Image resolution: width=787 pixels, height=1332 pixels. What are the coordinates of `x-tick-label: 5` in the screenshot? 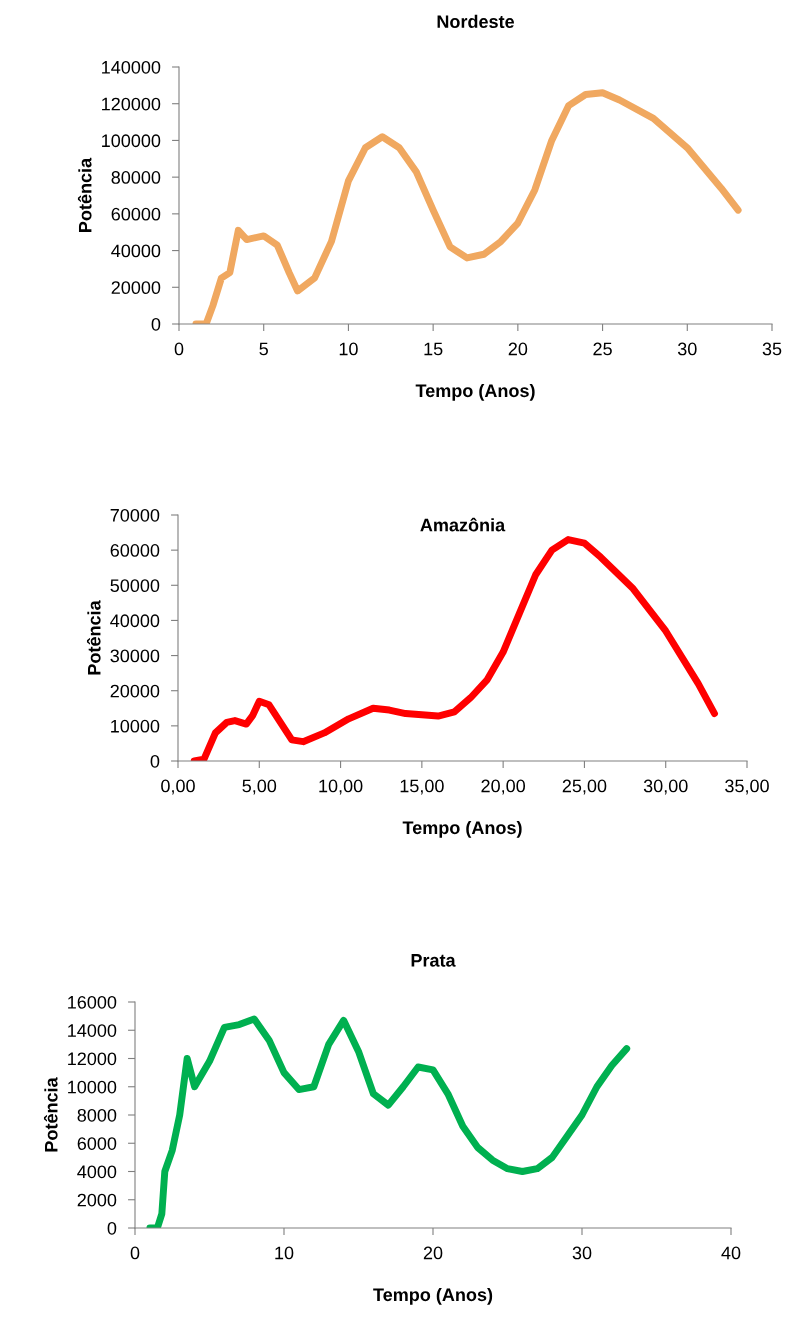 It's located at (263, 349).